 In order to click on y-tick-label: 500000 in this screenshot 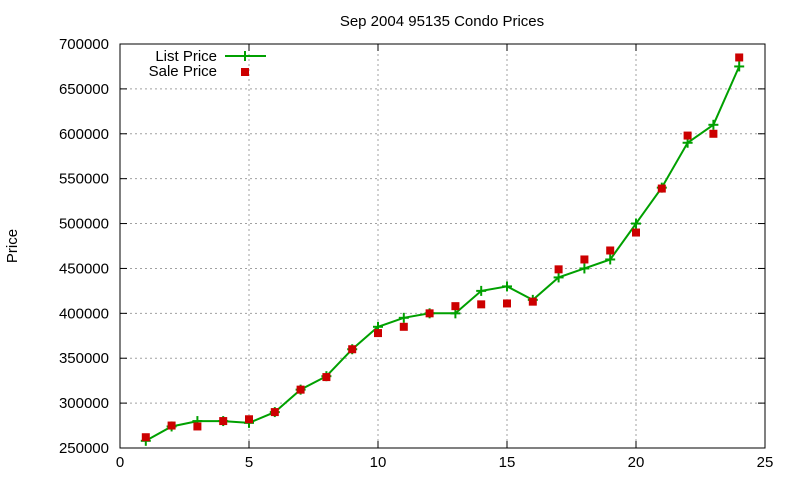, I will do `click(84, 224)`.